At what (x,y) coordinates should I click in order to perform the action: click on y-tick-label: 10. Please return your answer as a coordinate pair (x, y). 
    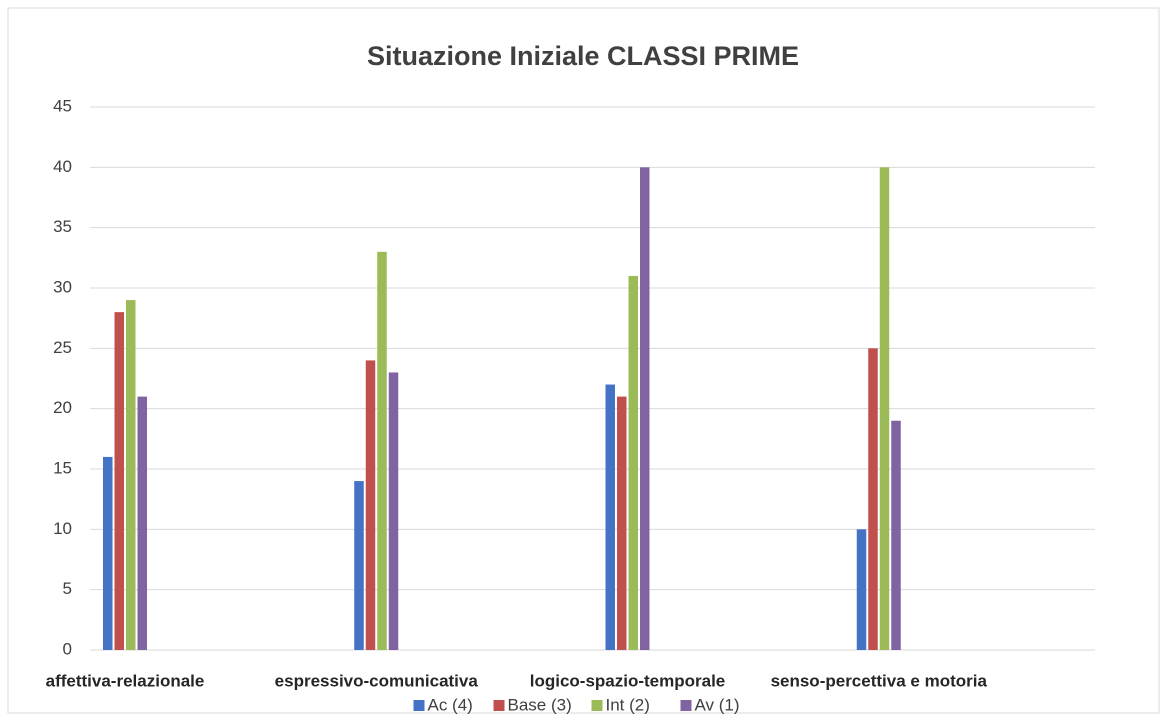
    Looking at the image, I should click on (62, 528).